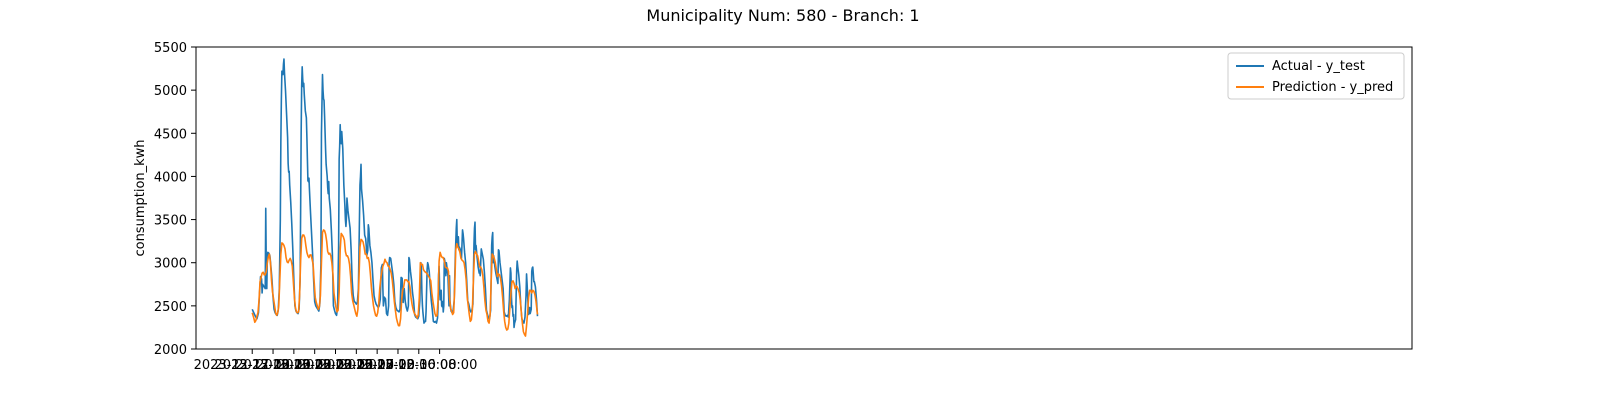 Image resolution: width=1600 pixels, height=400 pixels. What do you see at coordinates (782, 15) in the screenshot?
I see `chart-title: Municipality Num: 580 - Branch: 1` at bounding box center [782, 15].